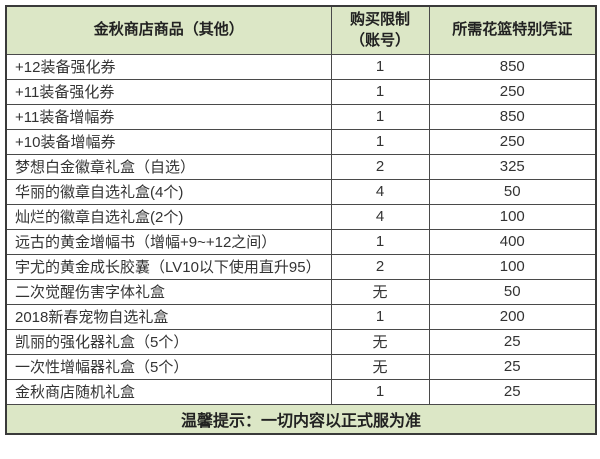 The height and width of the screenshot is (459, 600). I want to click on item-name-cell: 二次觉醒伤害字体礼盒, so click(168, 291).